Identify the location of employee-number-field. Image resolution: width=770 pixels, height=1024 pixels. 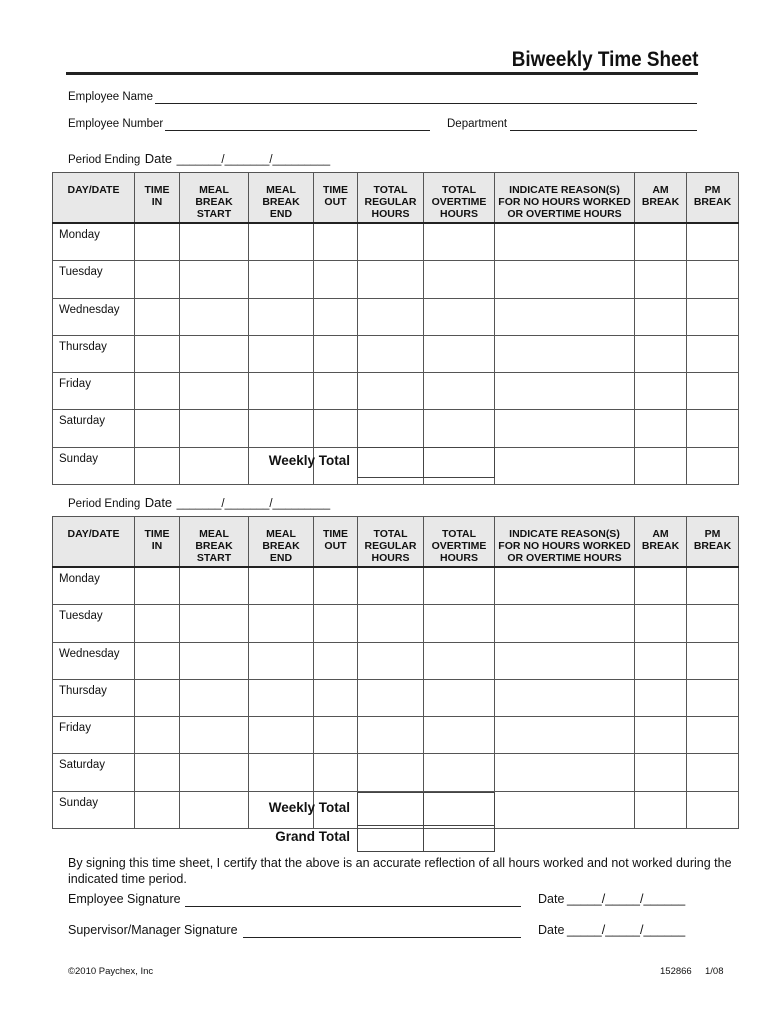
(297, 130).